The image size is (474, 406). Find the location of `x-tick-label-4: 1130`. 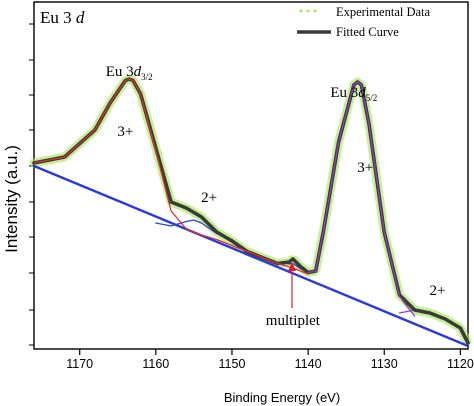

x-tick-label-4: 1130 is located at coordinates (384, 364).